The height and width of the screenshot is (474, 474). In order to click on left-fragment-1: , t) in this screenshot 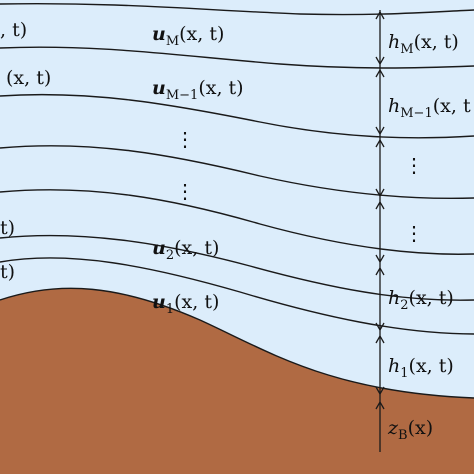, I will do `click(13, 30)`.